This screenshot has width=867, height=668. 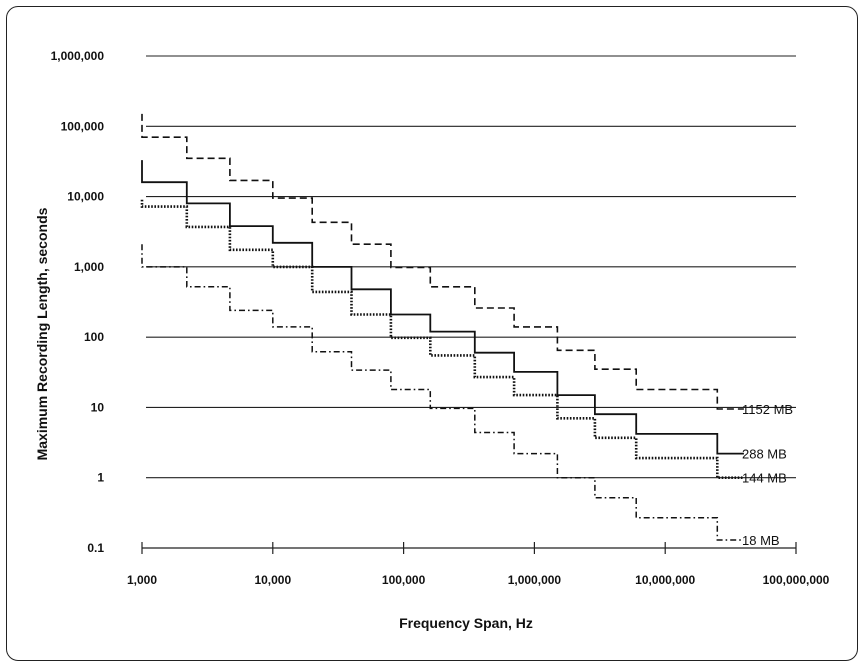 What do you see at coordinates (95, 548) in the screenshot?
I see `y-tick-label: 0.1` at bounding box center [95, 548].